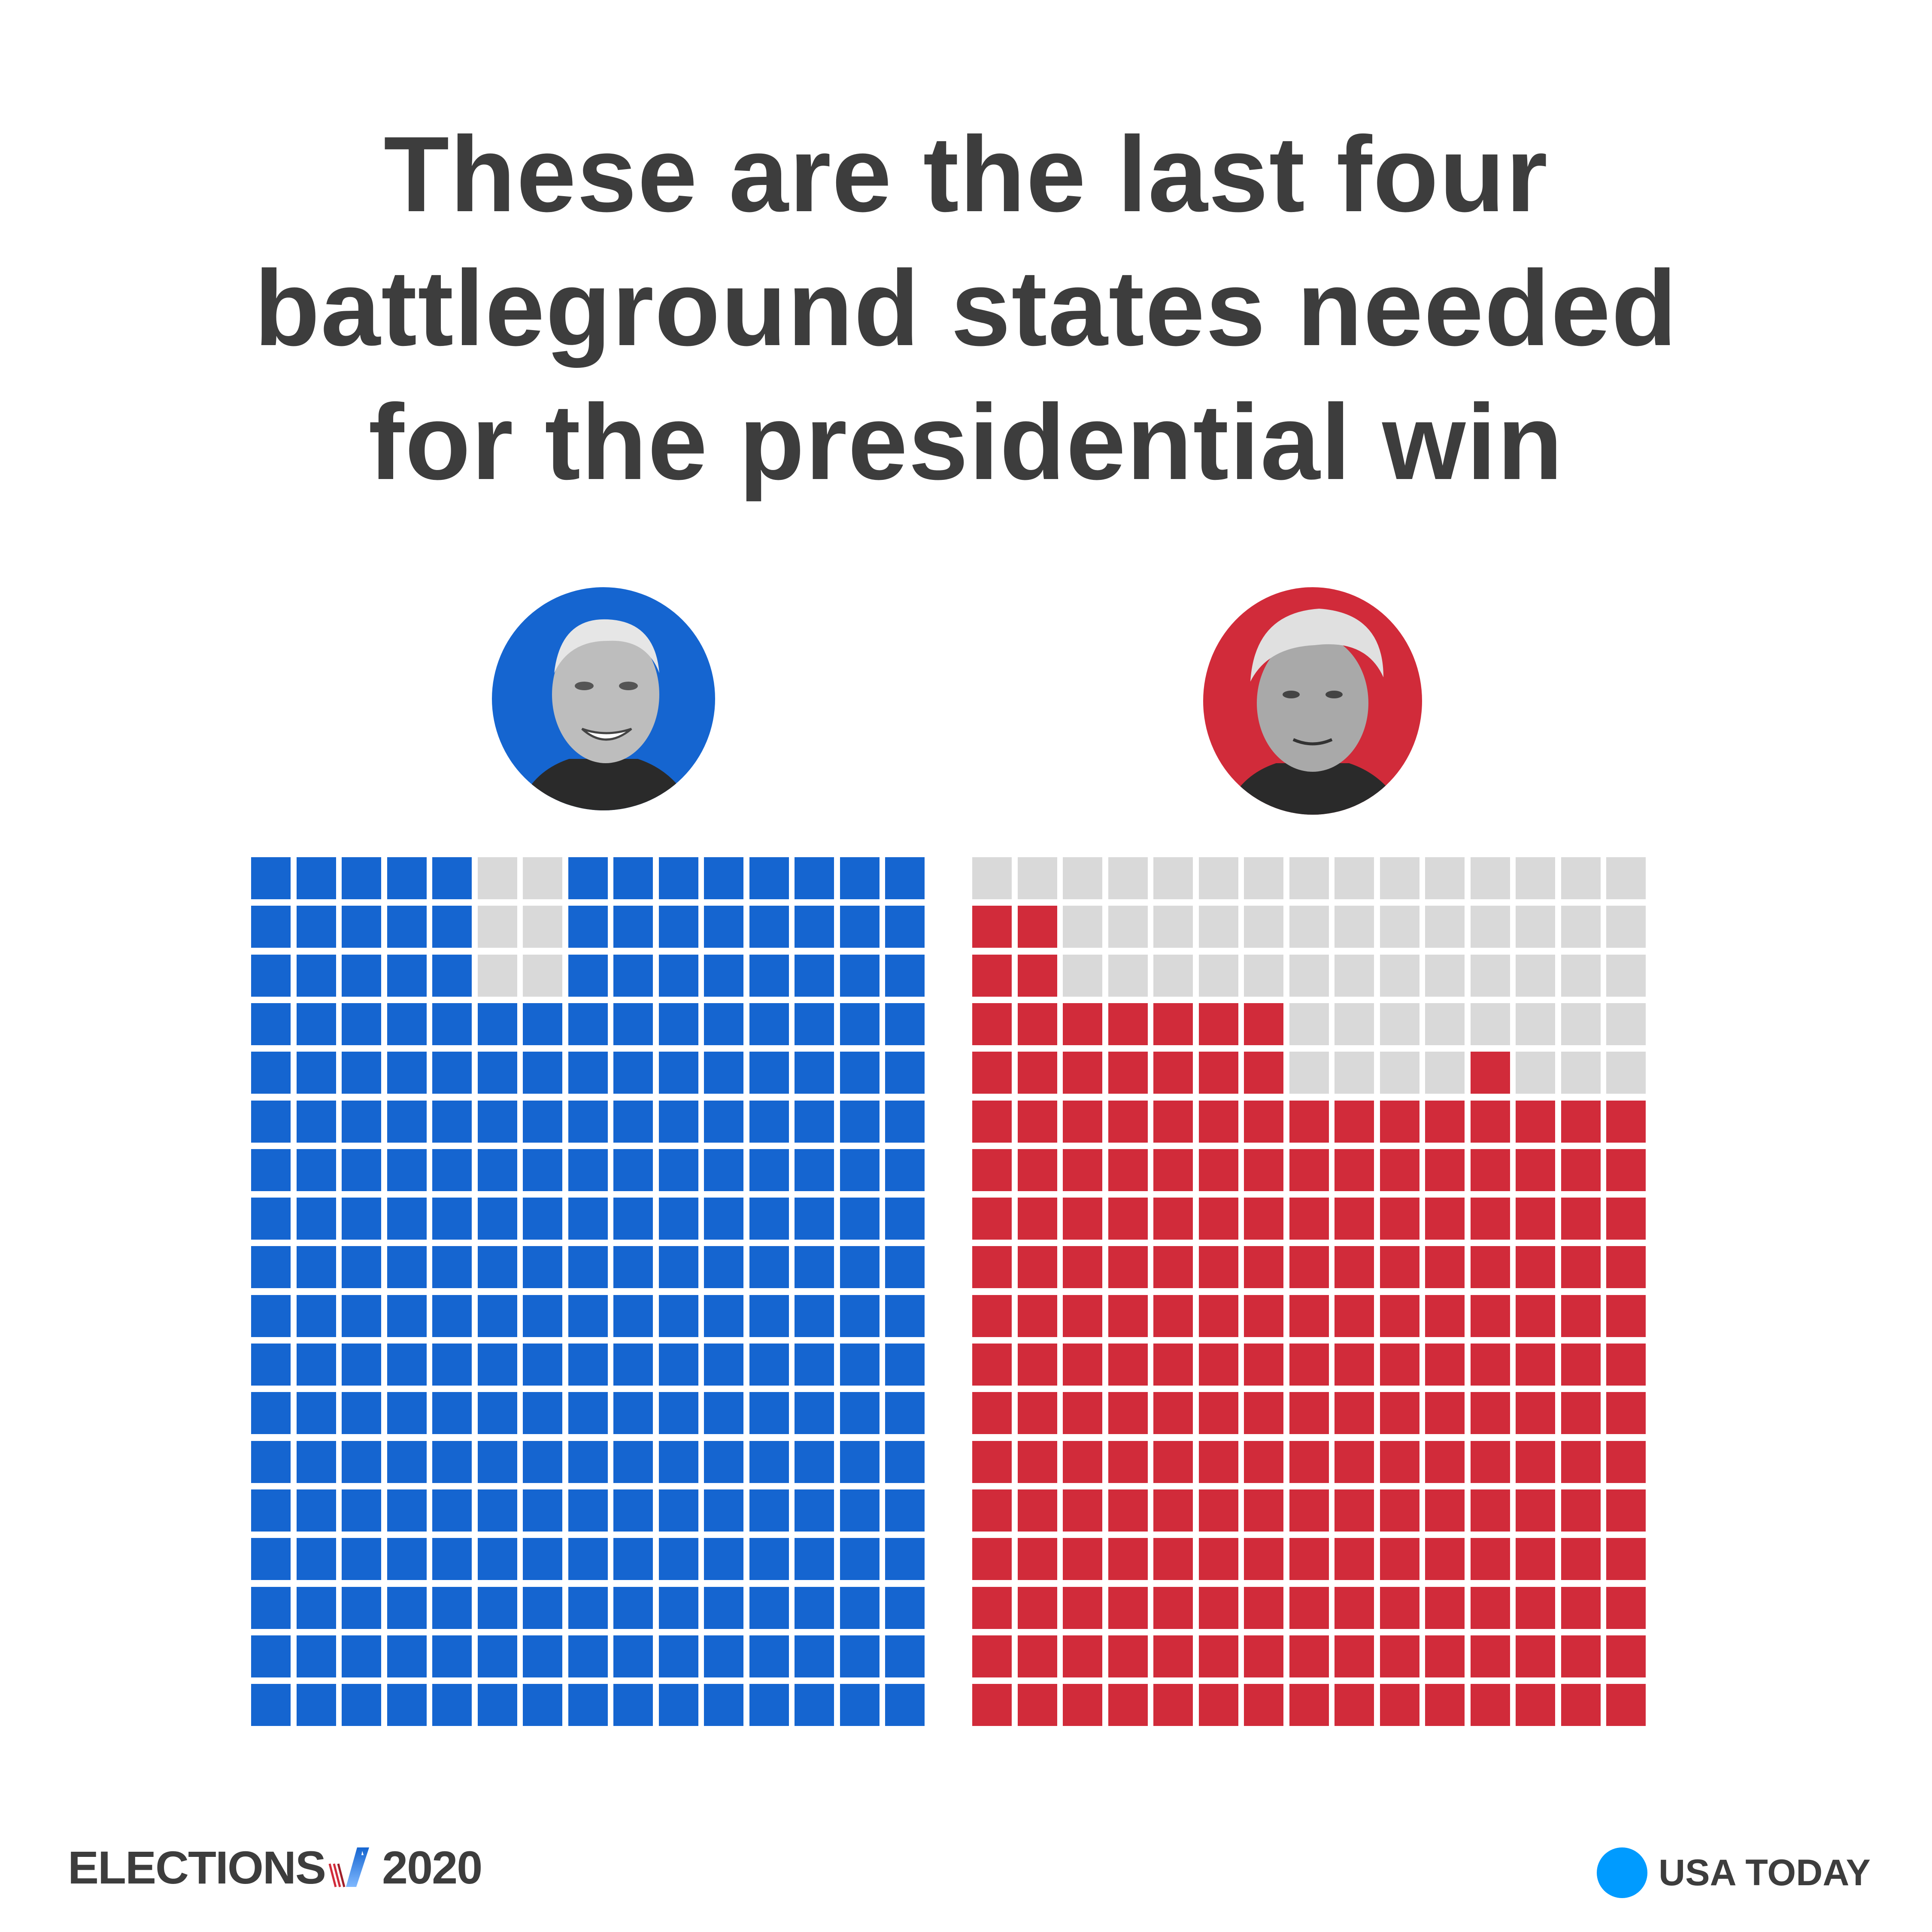  Describe the element at coordinates (542, 927) in the screenshot. I see `biden-empty-cell` at that location.